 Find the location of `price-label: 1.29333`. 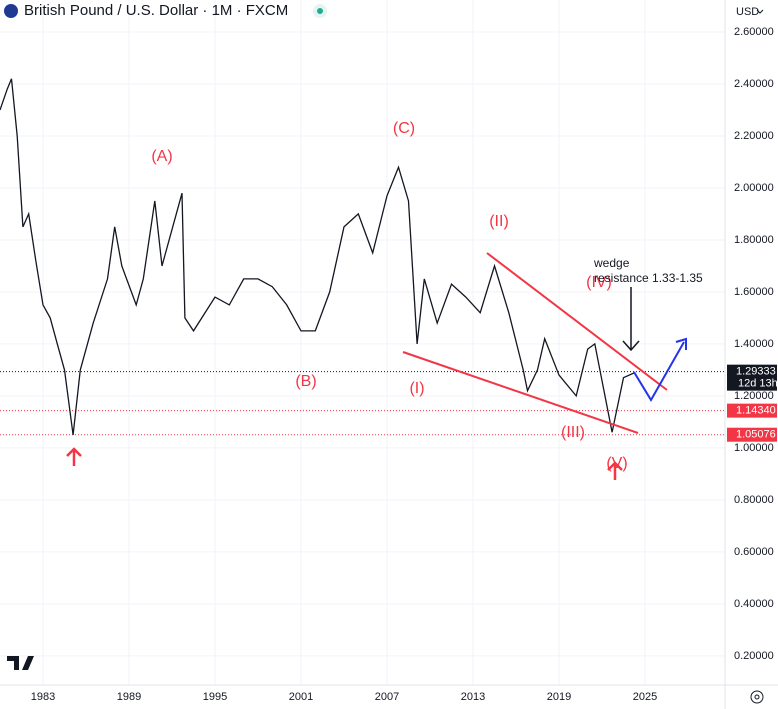

price-label: 1.29333 is located at coordinates (756, 372).